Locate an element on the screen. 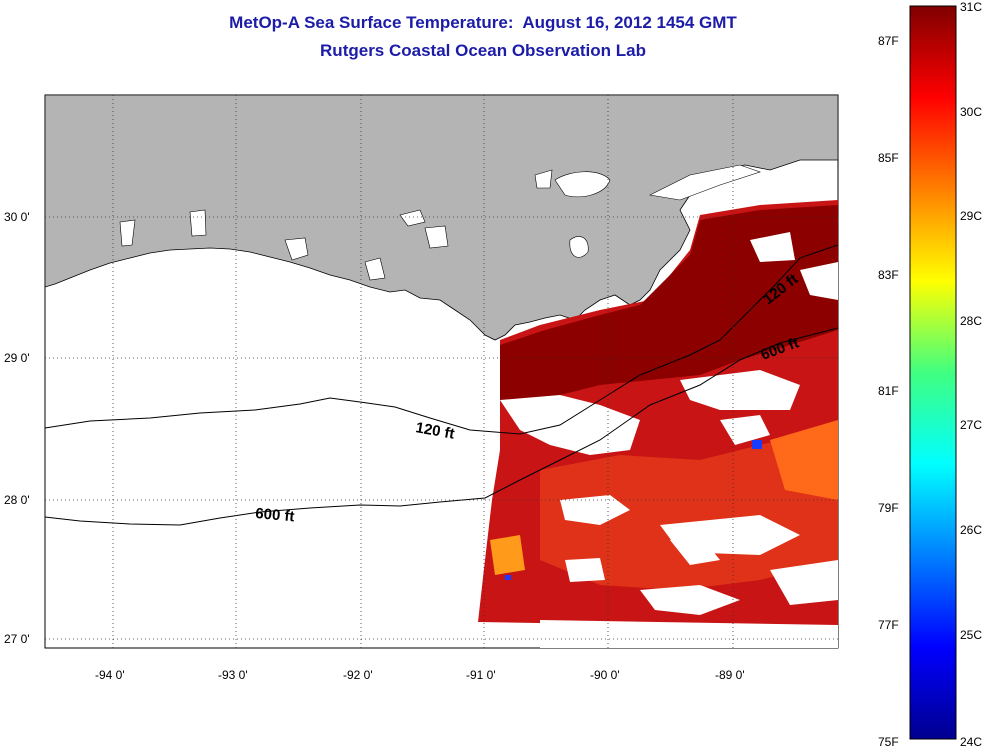 The image size is (992, 754). sst-orange-patch is located at coordinates (804, 460).